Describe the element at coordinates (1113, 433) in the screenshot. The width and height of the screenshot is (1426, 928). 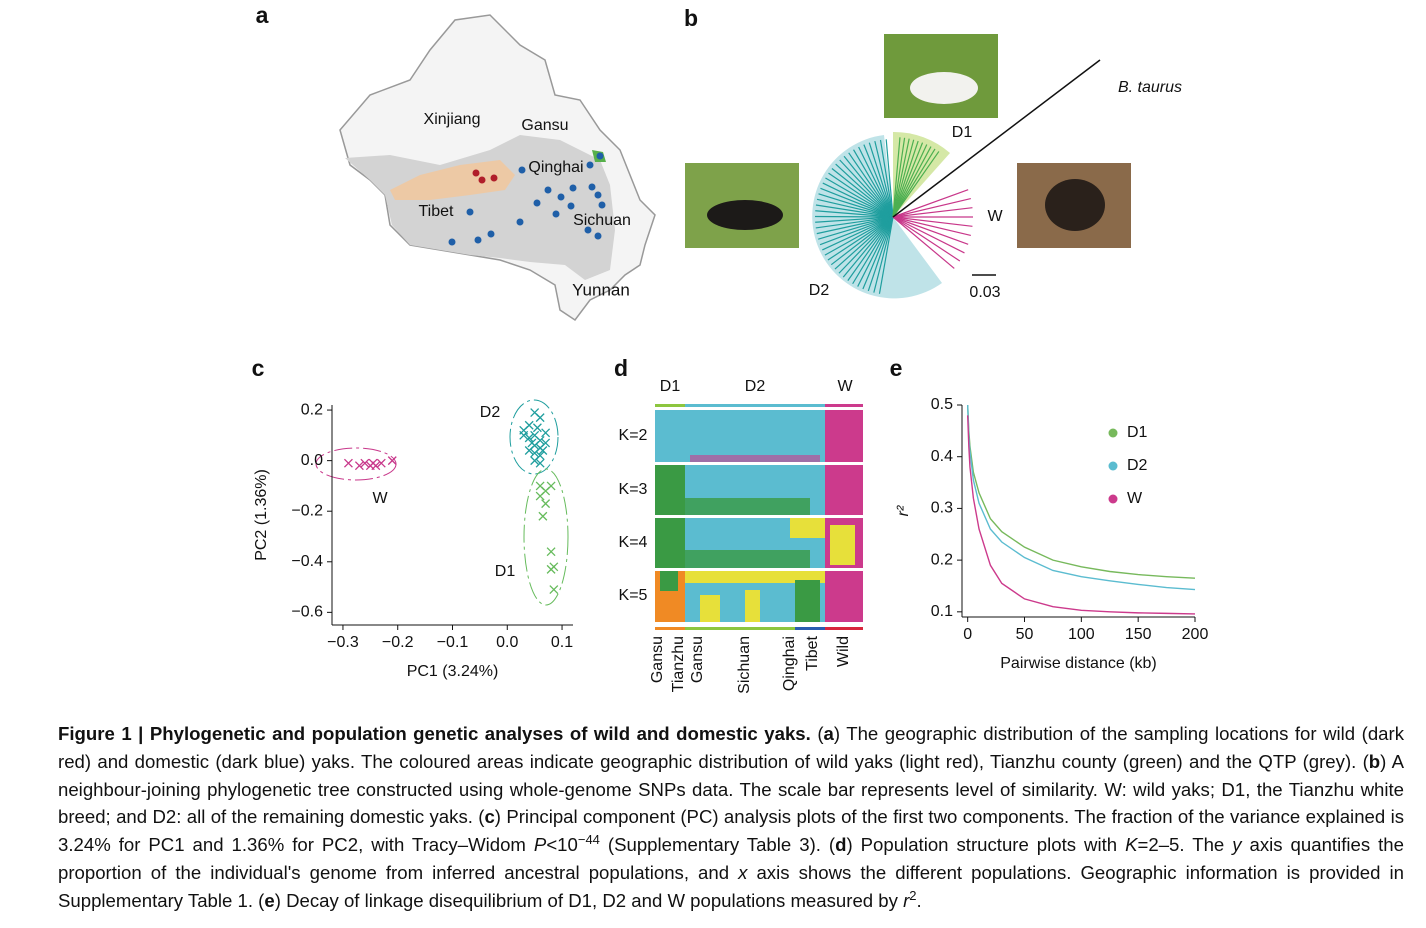
I see `legend-marker` at that location.